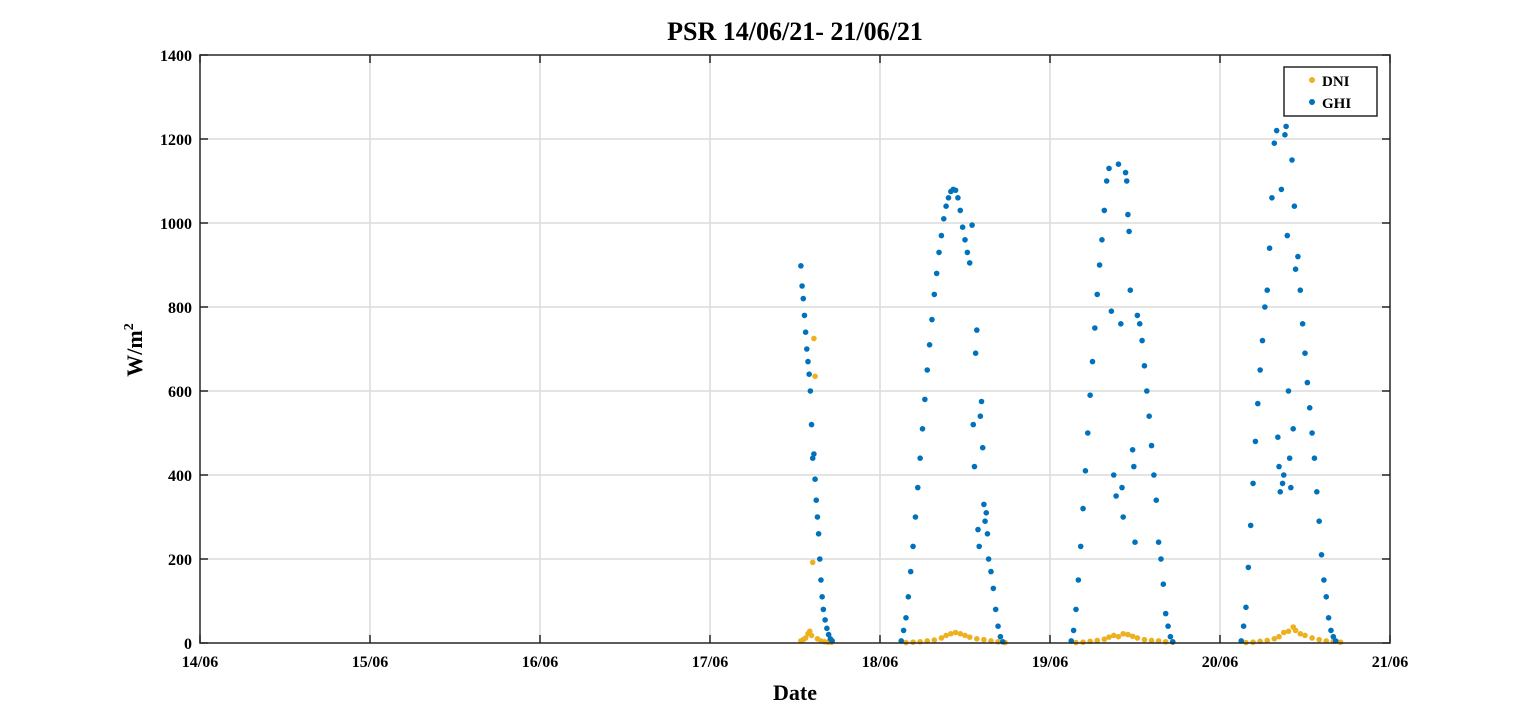 The image size is (1536, 722). Describe the element at coordinates (880, 662) in the screenshot. I see `x-tick-label: 18/06` at that location.